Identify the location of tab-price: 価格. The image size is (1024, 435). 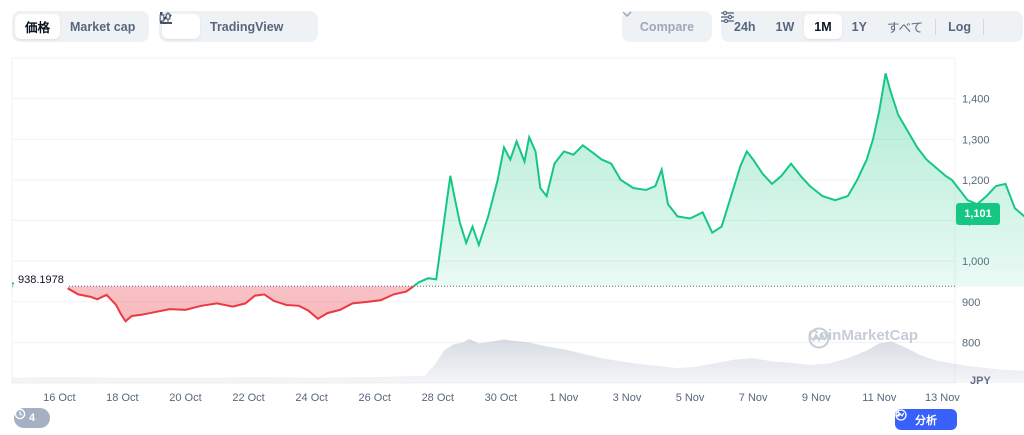
(38, 26).